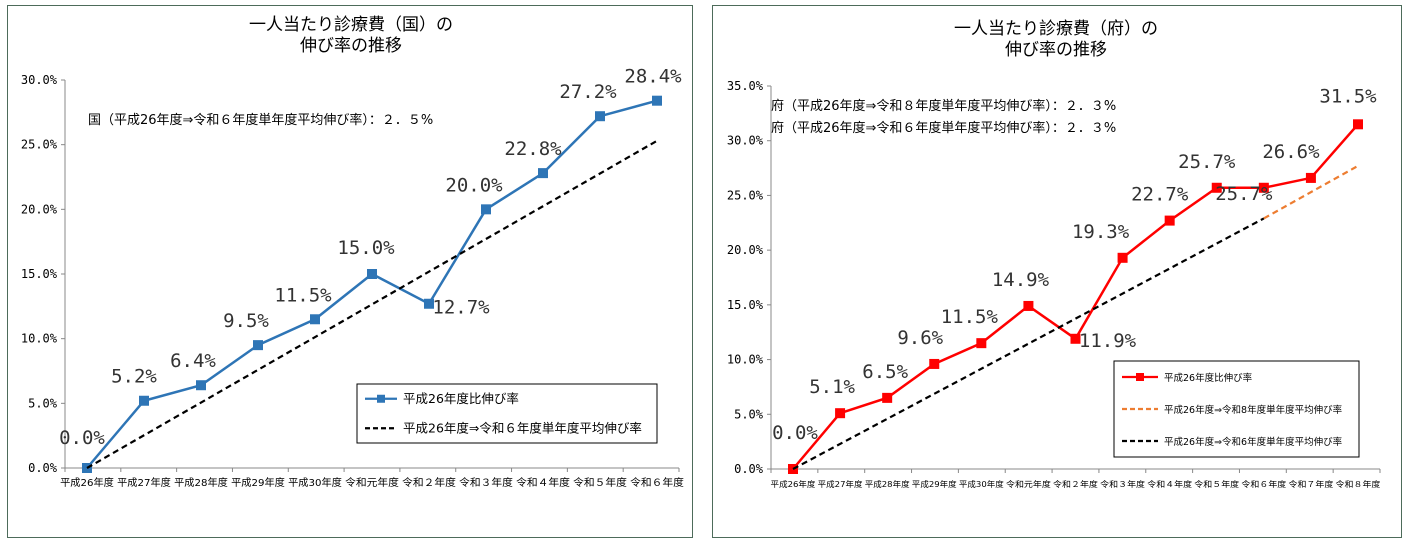 The height and width of the screenshot is (542, 1409). I want to click on data-label: 9.5%, so click(246, 321).